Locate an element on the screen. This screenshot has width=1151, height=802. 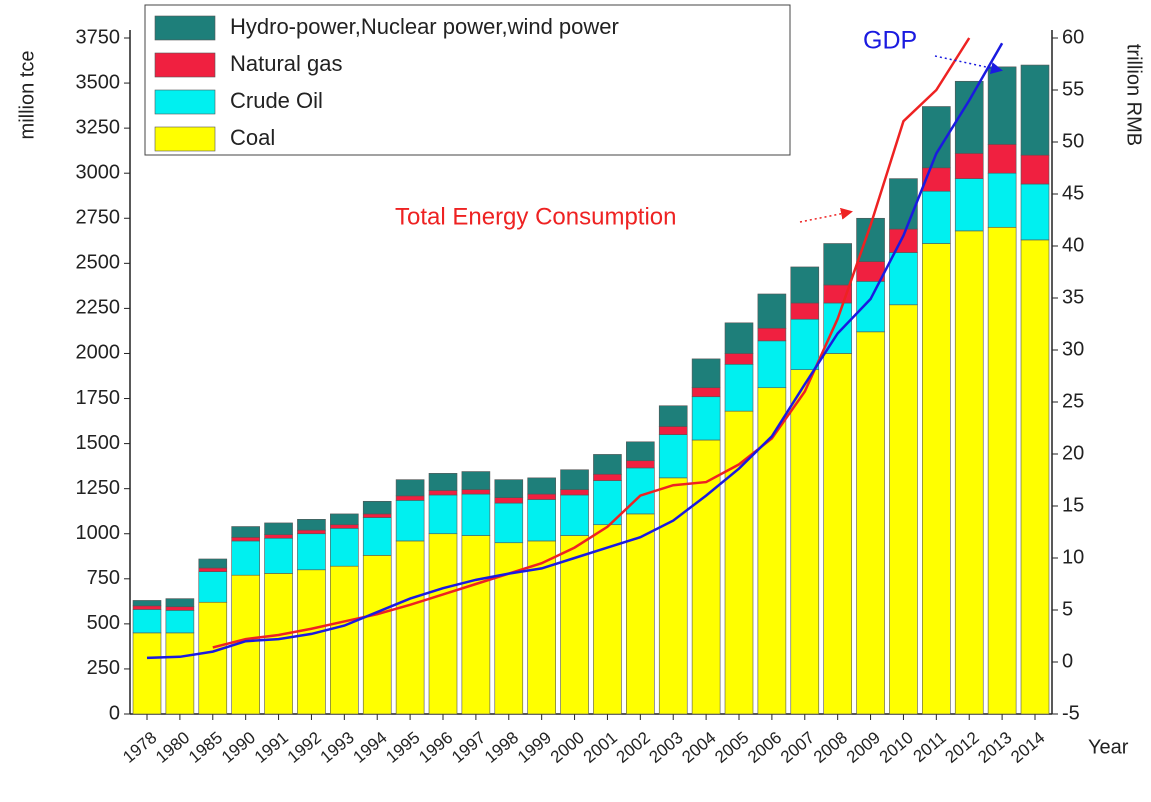
y-tick-label: 1000 is located at coordinates (98, 533).